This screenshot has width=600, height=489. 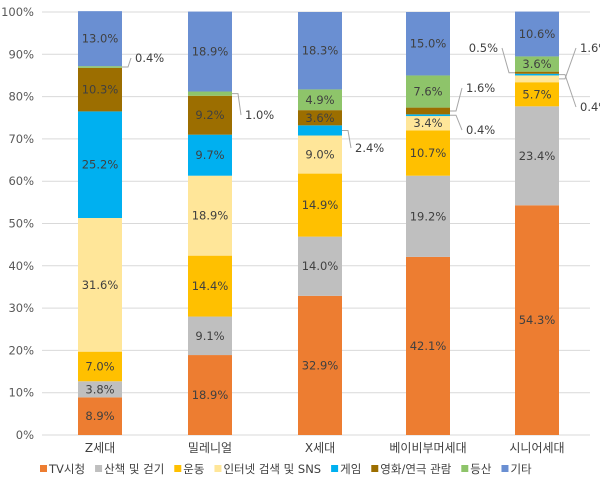 I want to click on data-label: 3.6%, so click(x=536, y=64).